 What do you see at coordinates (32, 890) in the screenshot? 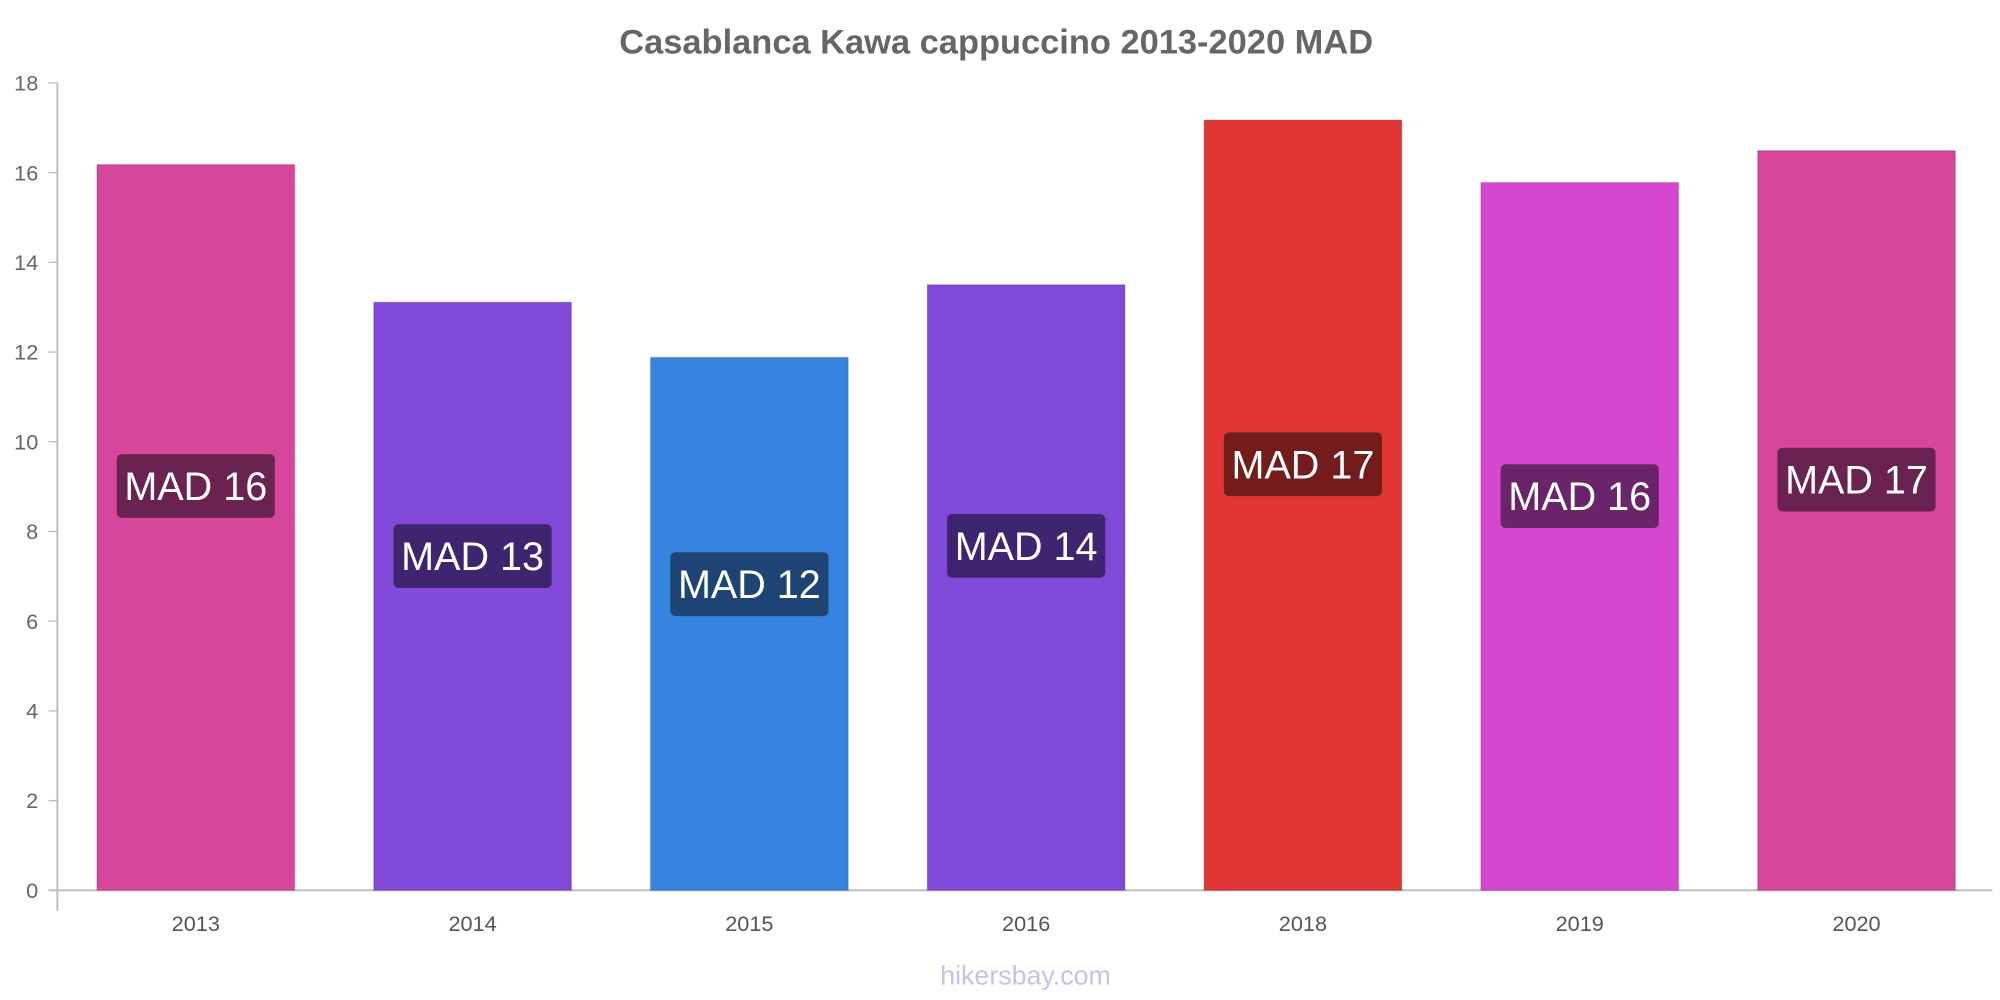
I see `y-tick-label: 0` at bounding box center [32, 890].